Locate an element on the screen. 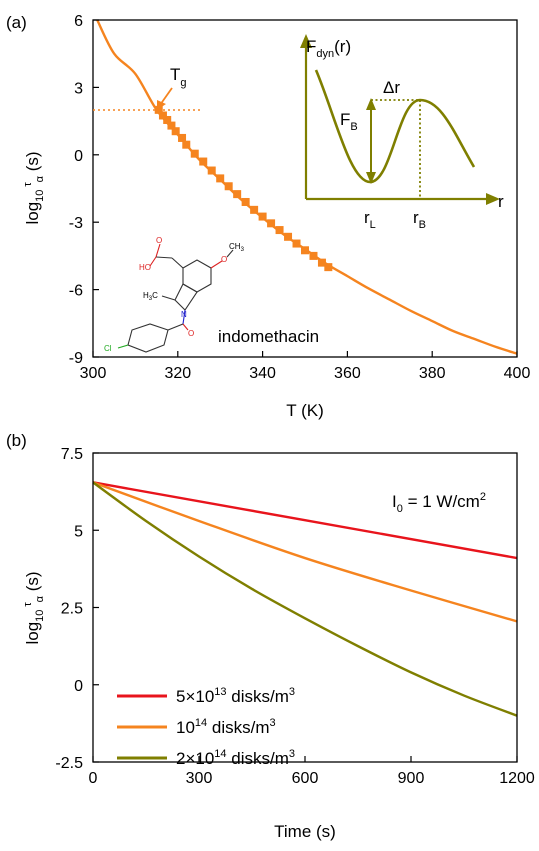 The height and width of the screenshot is (851, 539). x-tick-label: 600 is located at coordinates (305, 778).